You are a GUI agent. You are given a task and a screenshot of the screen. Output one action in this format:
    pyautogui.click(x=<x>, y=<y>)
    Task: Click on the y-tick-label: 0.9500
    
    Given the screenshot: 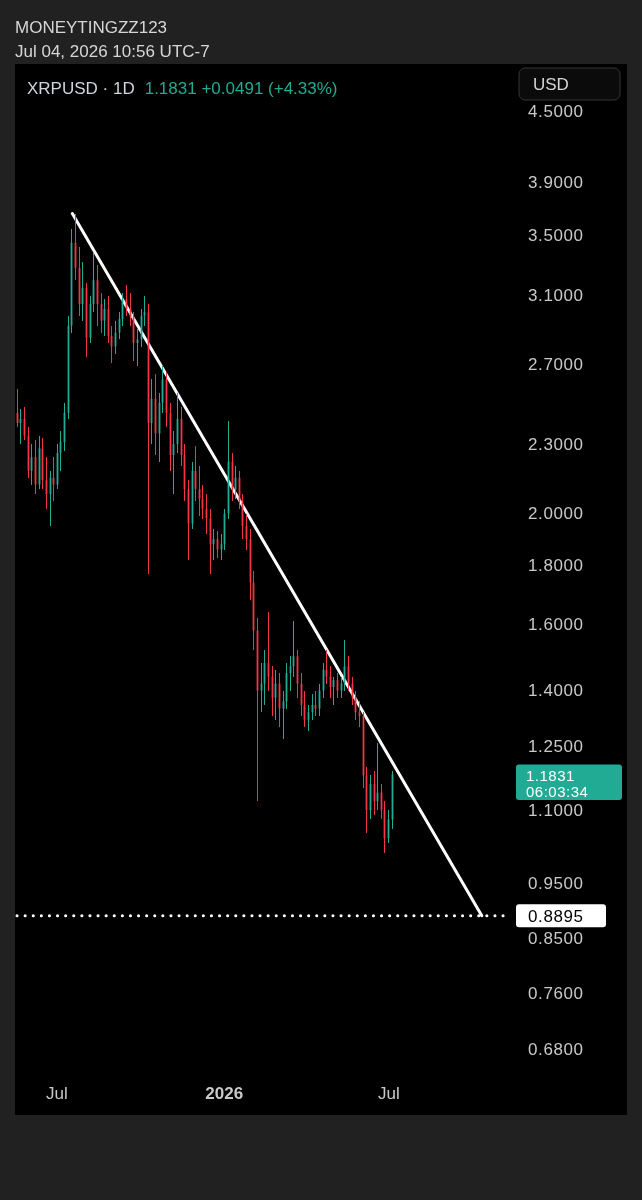 What is the action you would take?
    pyautogui.click(x=556, y=883)
    